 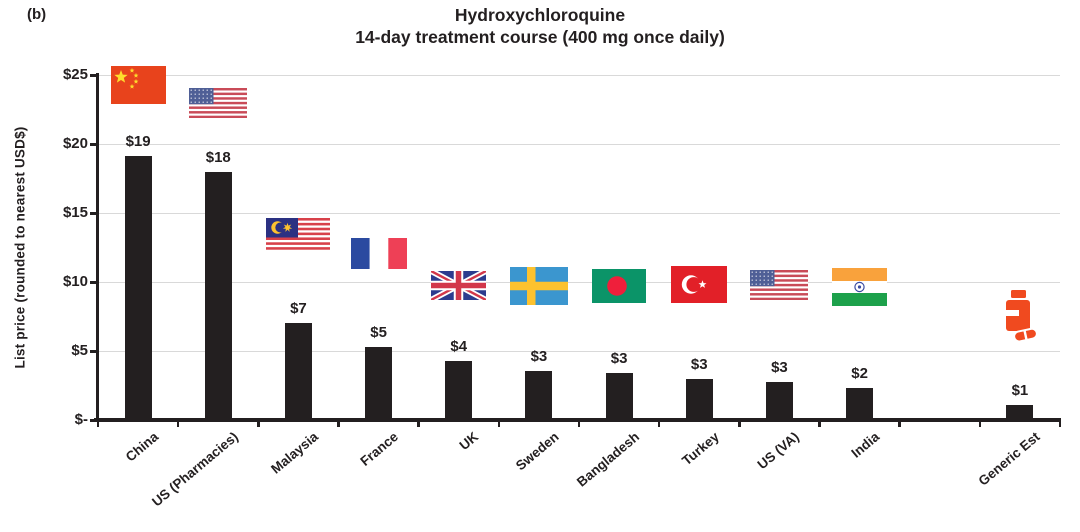 What do you see at coordinates (298, 309) in the screenshot?
I see `value-label-malaysia: $7` at bounding box center [298, 309].